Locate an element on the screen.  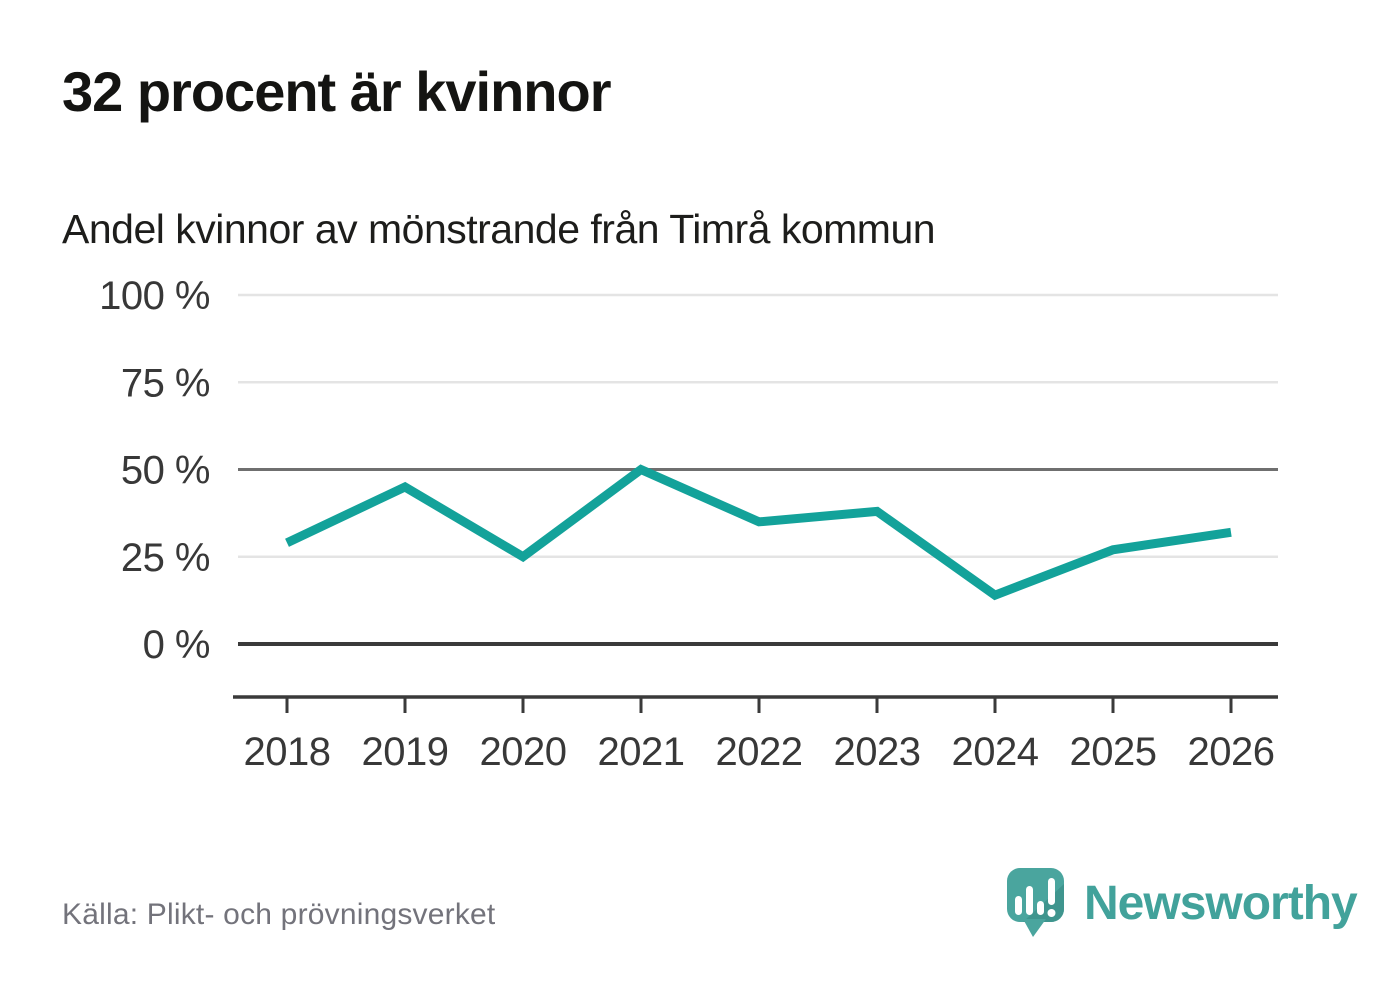
x-axis-label: 2022 is located at coordinates (759, 752).